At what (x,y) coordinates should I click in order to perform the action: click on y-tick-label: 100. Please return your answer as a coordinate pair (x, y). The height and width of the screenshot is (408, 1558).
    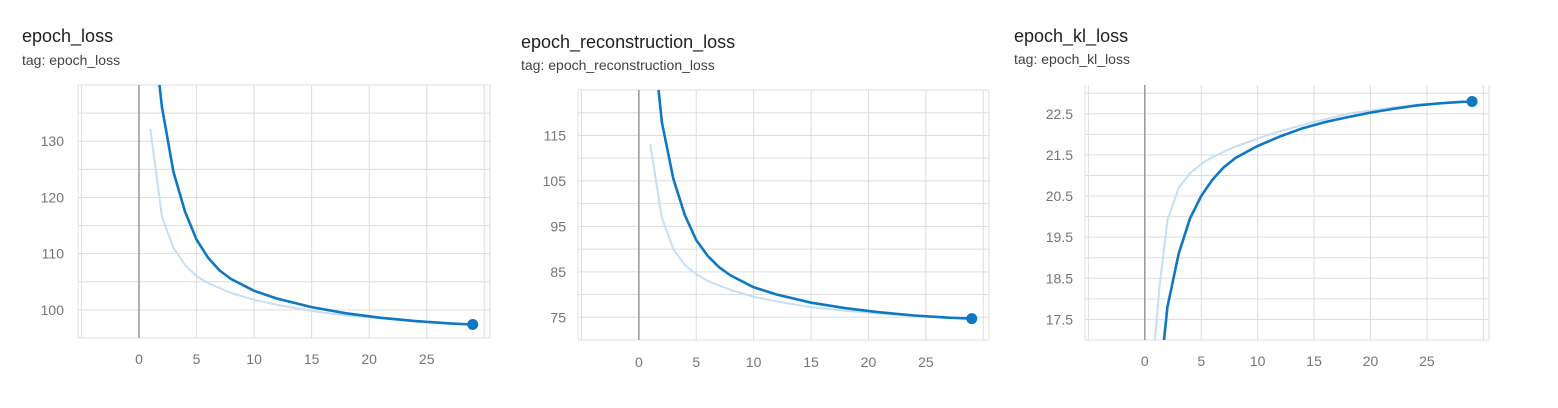
    Looking at the image, I should click on (53, 310).